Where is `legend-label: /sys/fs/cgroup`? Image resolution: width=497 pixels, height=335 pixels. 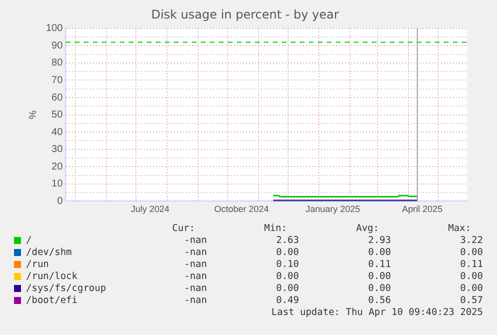
legend-label: /sys/fs/cgroup is located at coordinates (66, 288).